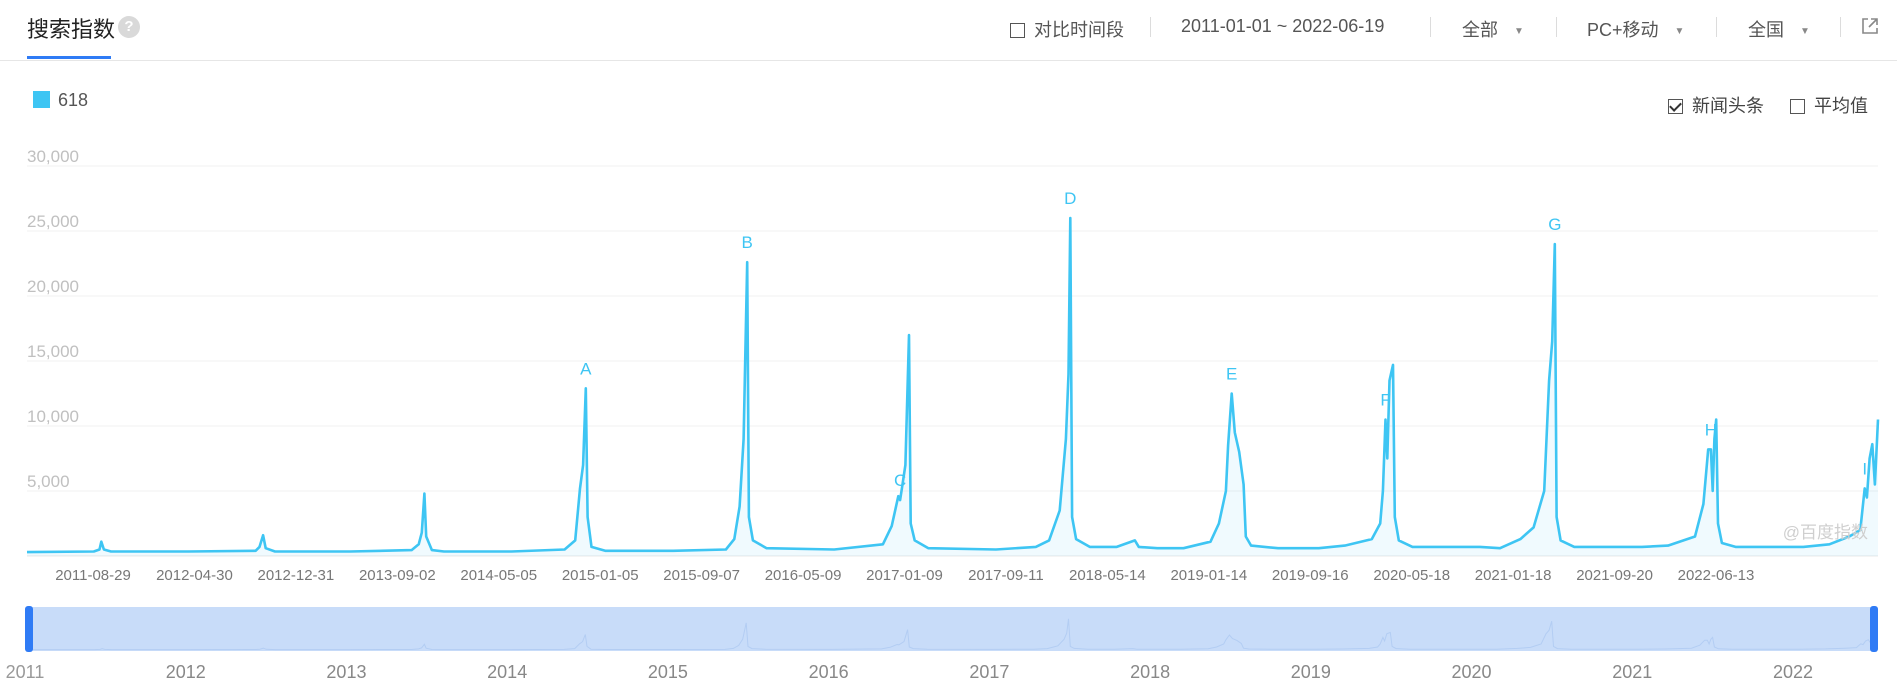 The width and height of the screenshot is (1897, 692). Describe the element at coordinates (1793, 672) in the screenshot. I see `slider-year-label: 2022` at that location.